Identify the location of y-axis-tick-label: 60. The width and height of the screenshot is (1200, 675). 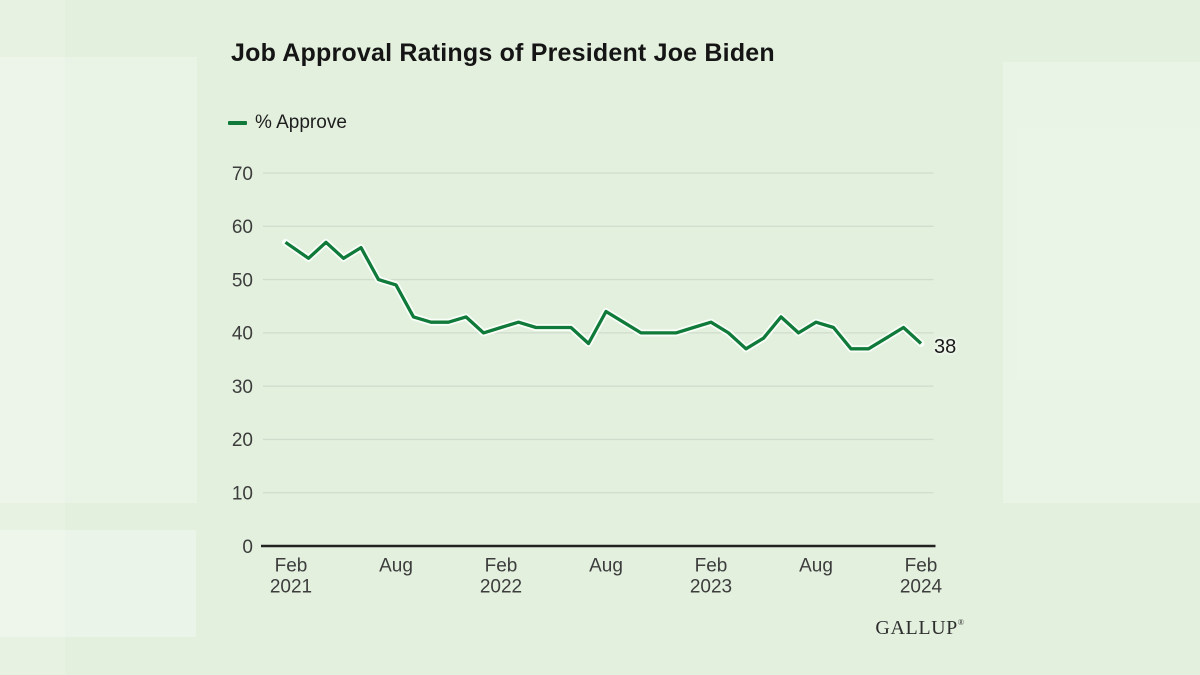
(242, 227).